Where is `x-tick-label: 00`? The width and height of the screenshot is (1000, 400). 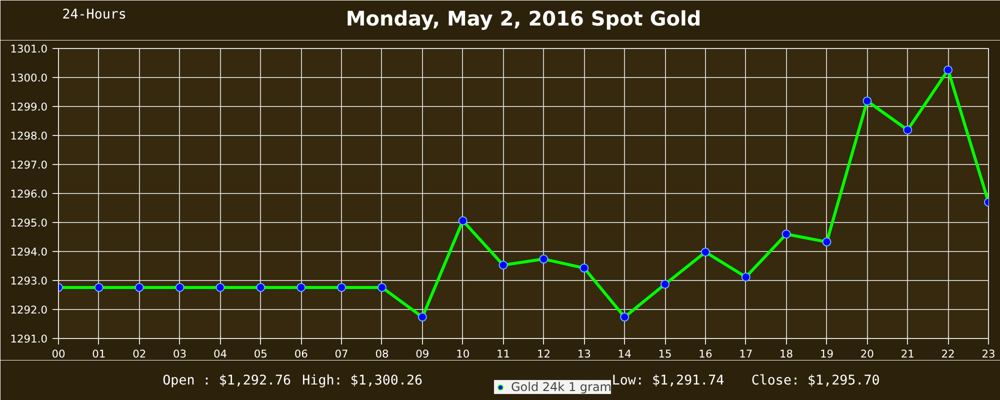 x-tick-label: 00 is located at coordinates (59, 354).